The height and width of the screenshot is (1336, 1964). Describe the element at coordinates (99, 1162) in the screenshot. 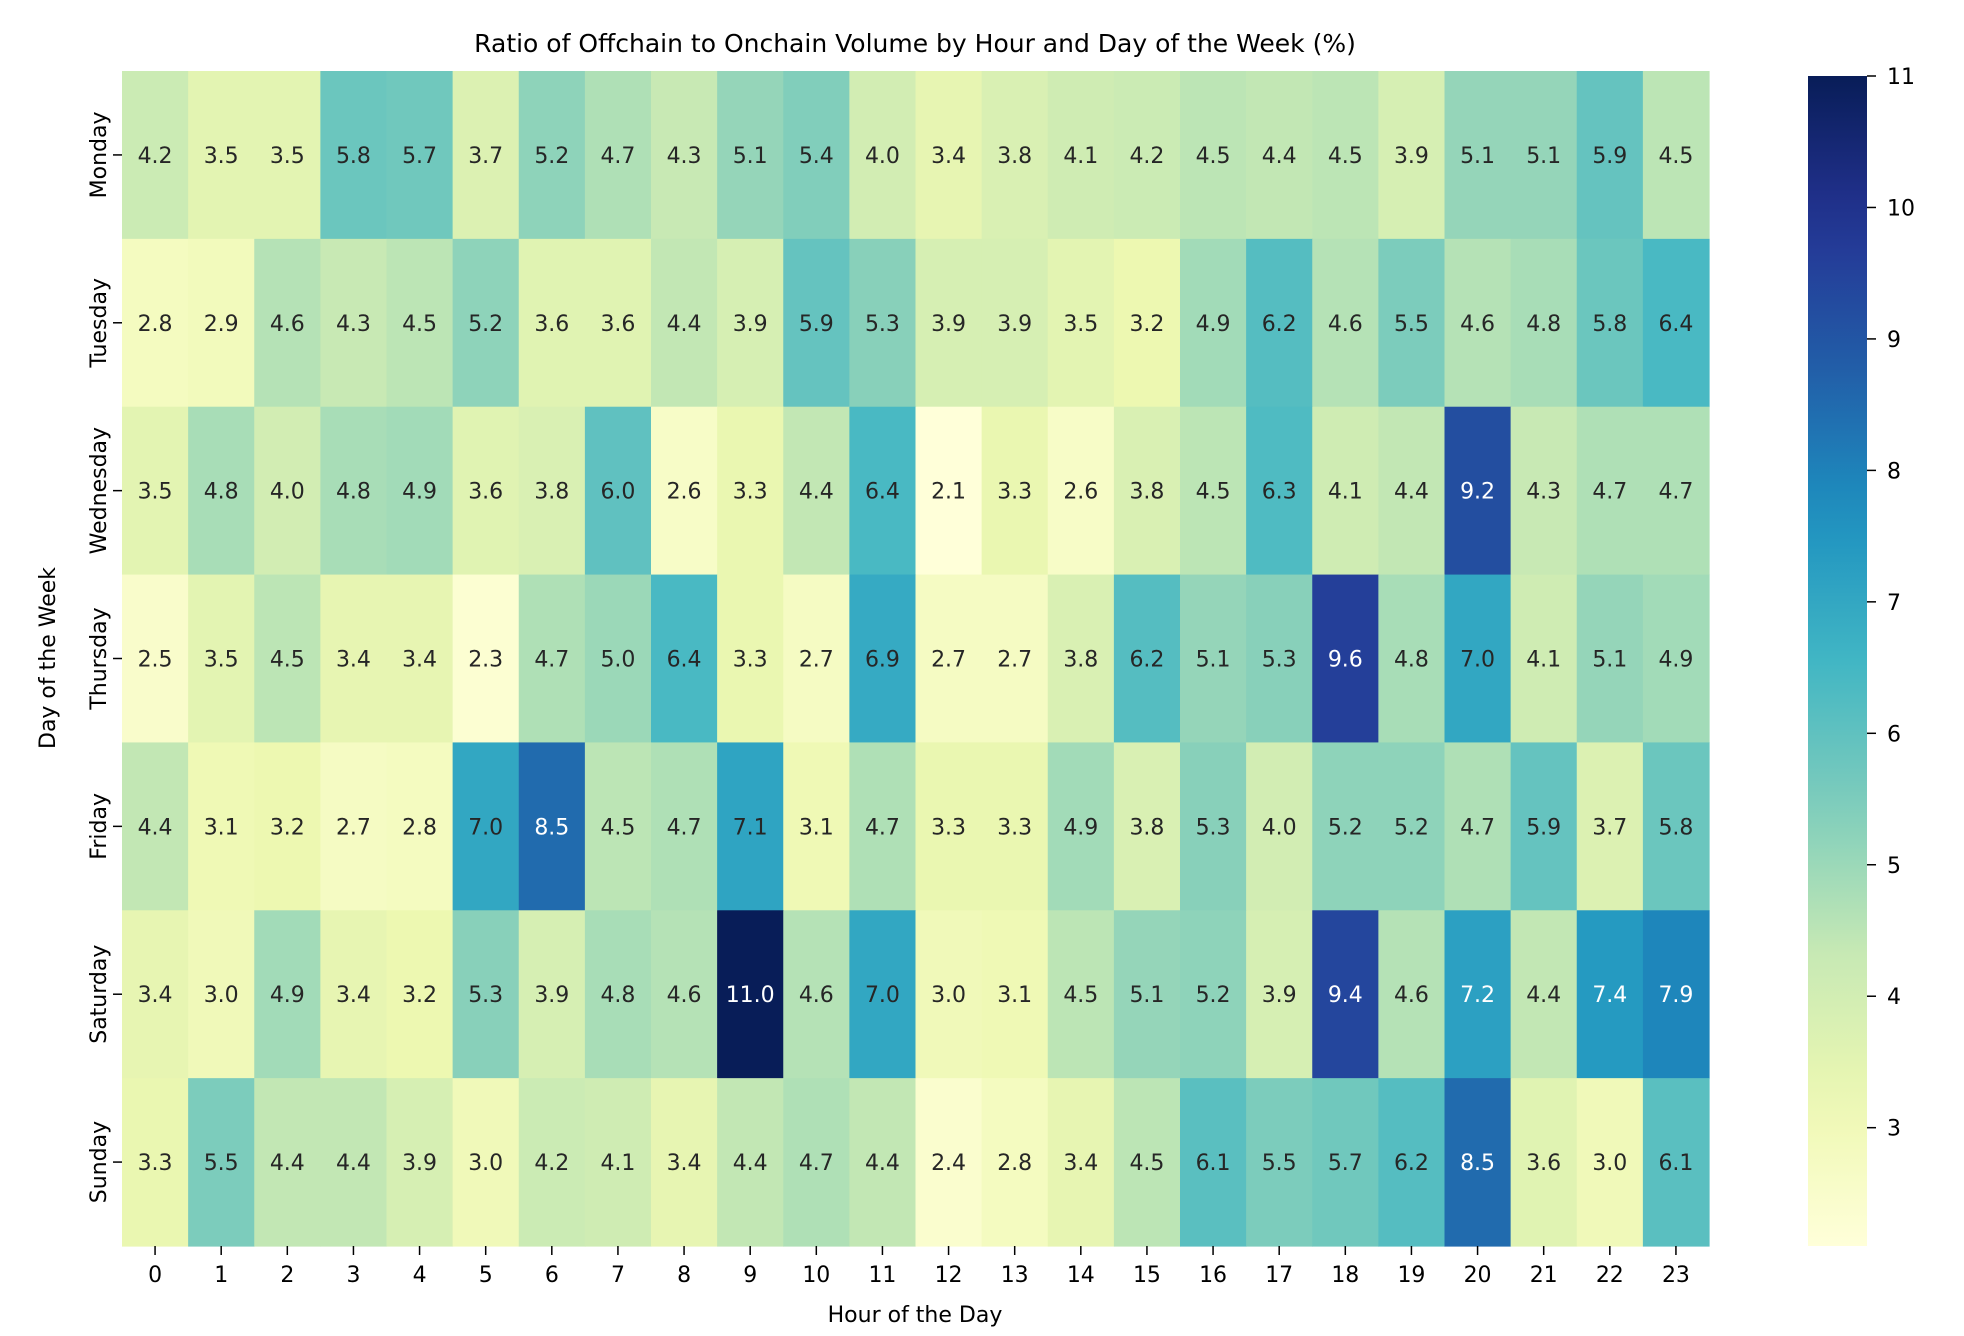

I see `y-tick-label: Sunday` at that location.